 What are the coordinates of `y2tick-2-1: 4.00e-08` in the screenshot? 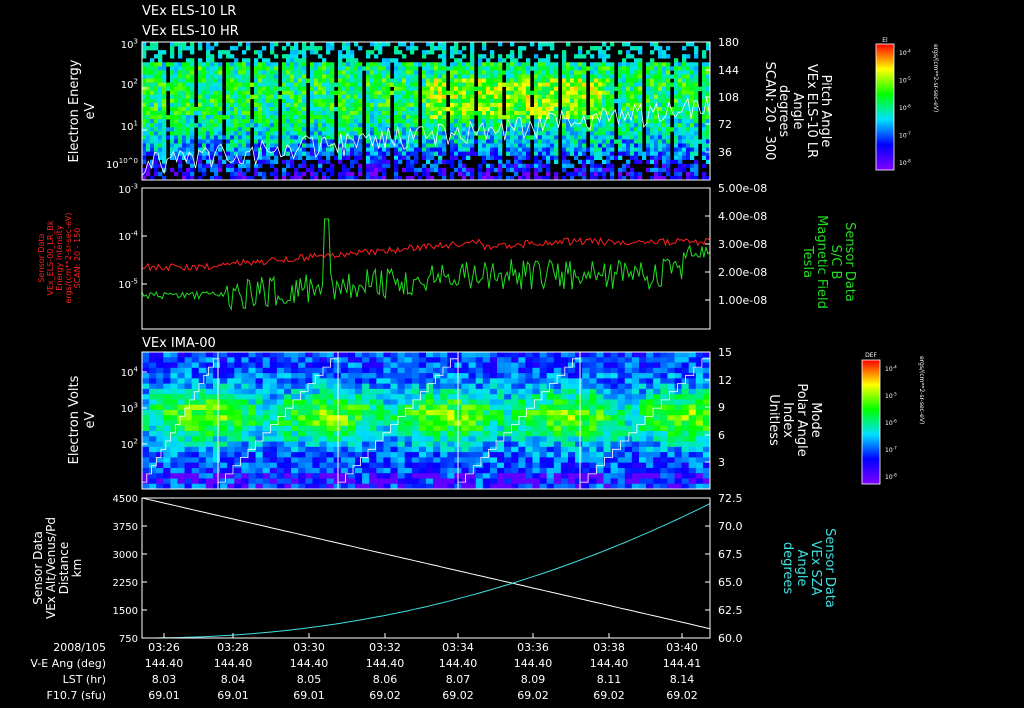 It's located at (742, 216).